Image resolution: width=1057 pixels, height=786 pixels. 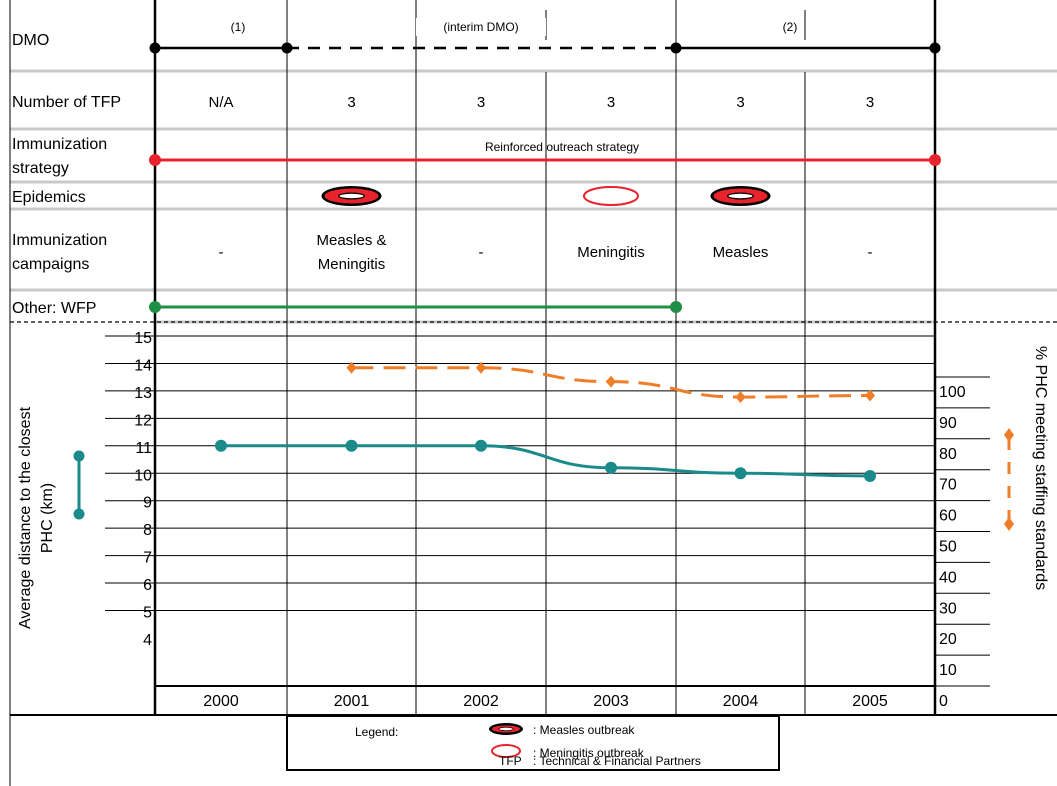 What do you see at coordinates (741, 252) in the screenshot?
I see `campaign-cell: Measles` at bounding box center [741, 252].